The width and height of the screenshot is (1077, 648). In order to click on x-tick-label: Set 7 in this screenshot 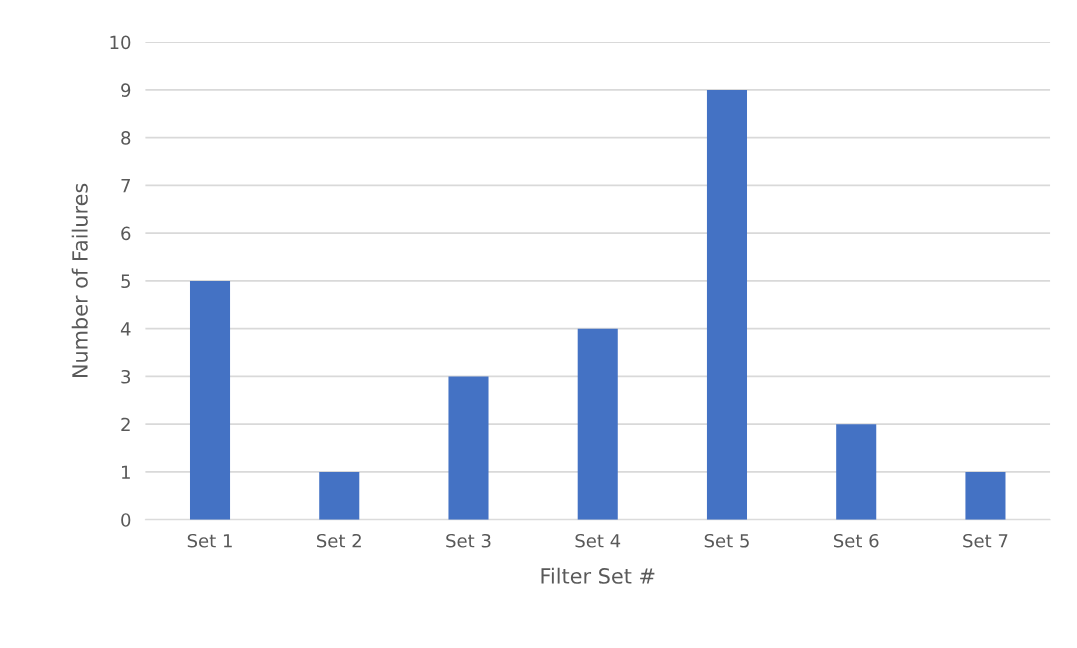, I will do `click(985, 540)`.